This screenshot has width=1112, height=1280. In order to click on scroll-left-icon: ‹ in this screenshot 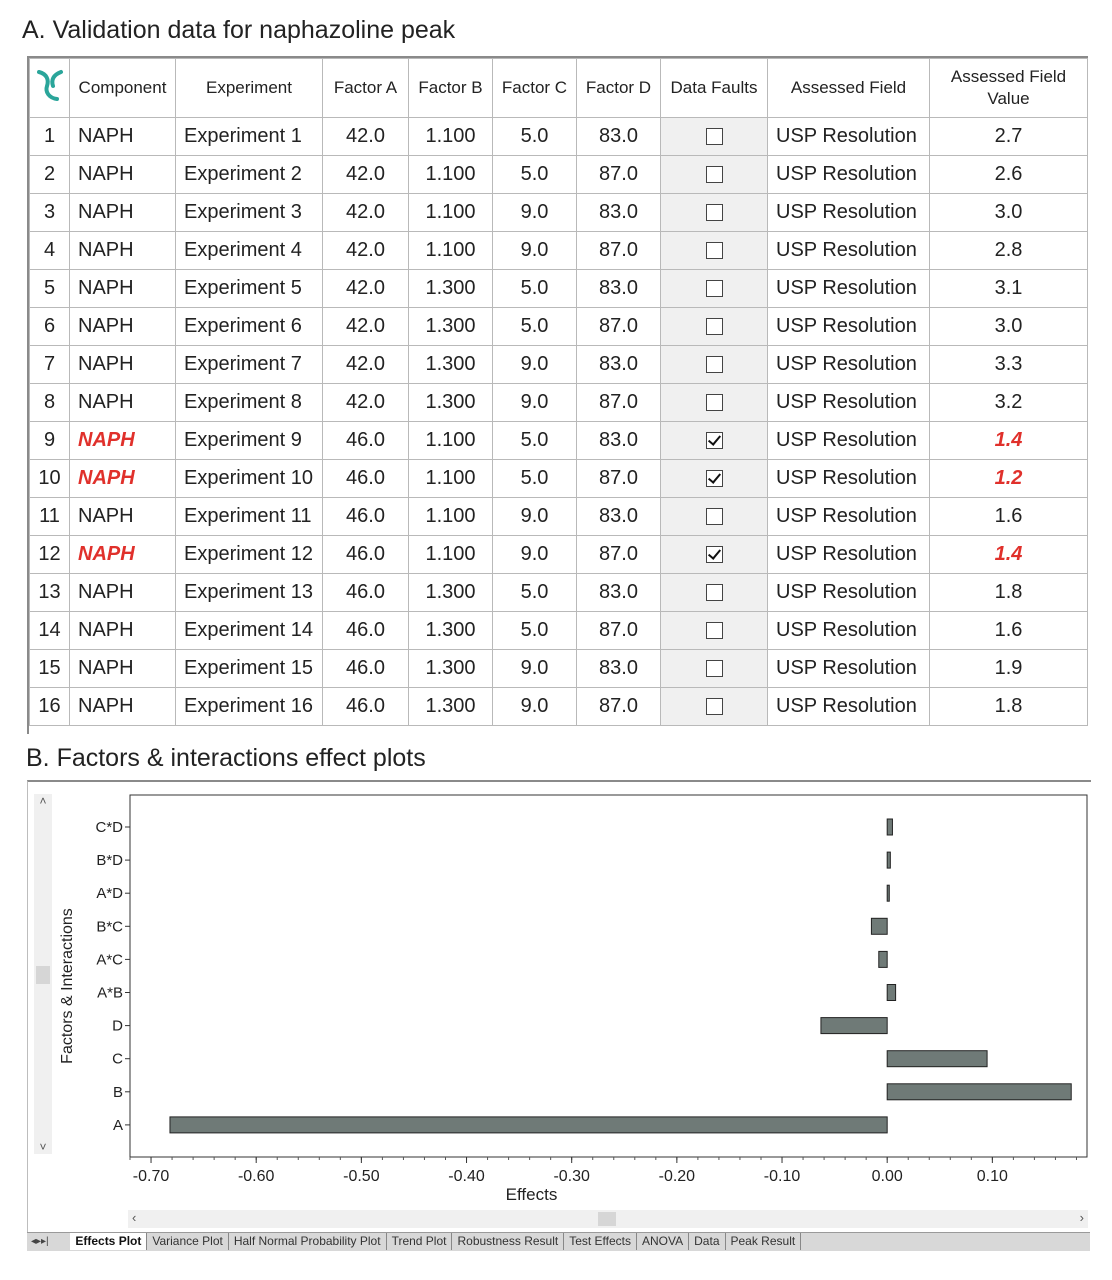, I will do `click(134, 1217)`.